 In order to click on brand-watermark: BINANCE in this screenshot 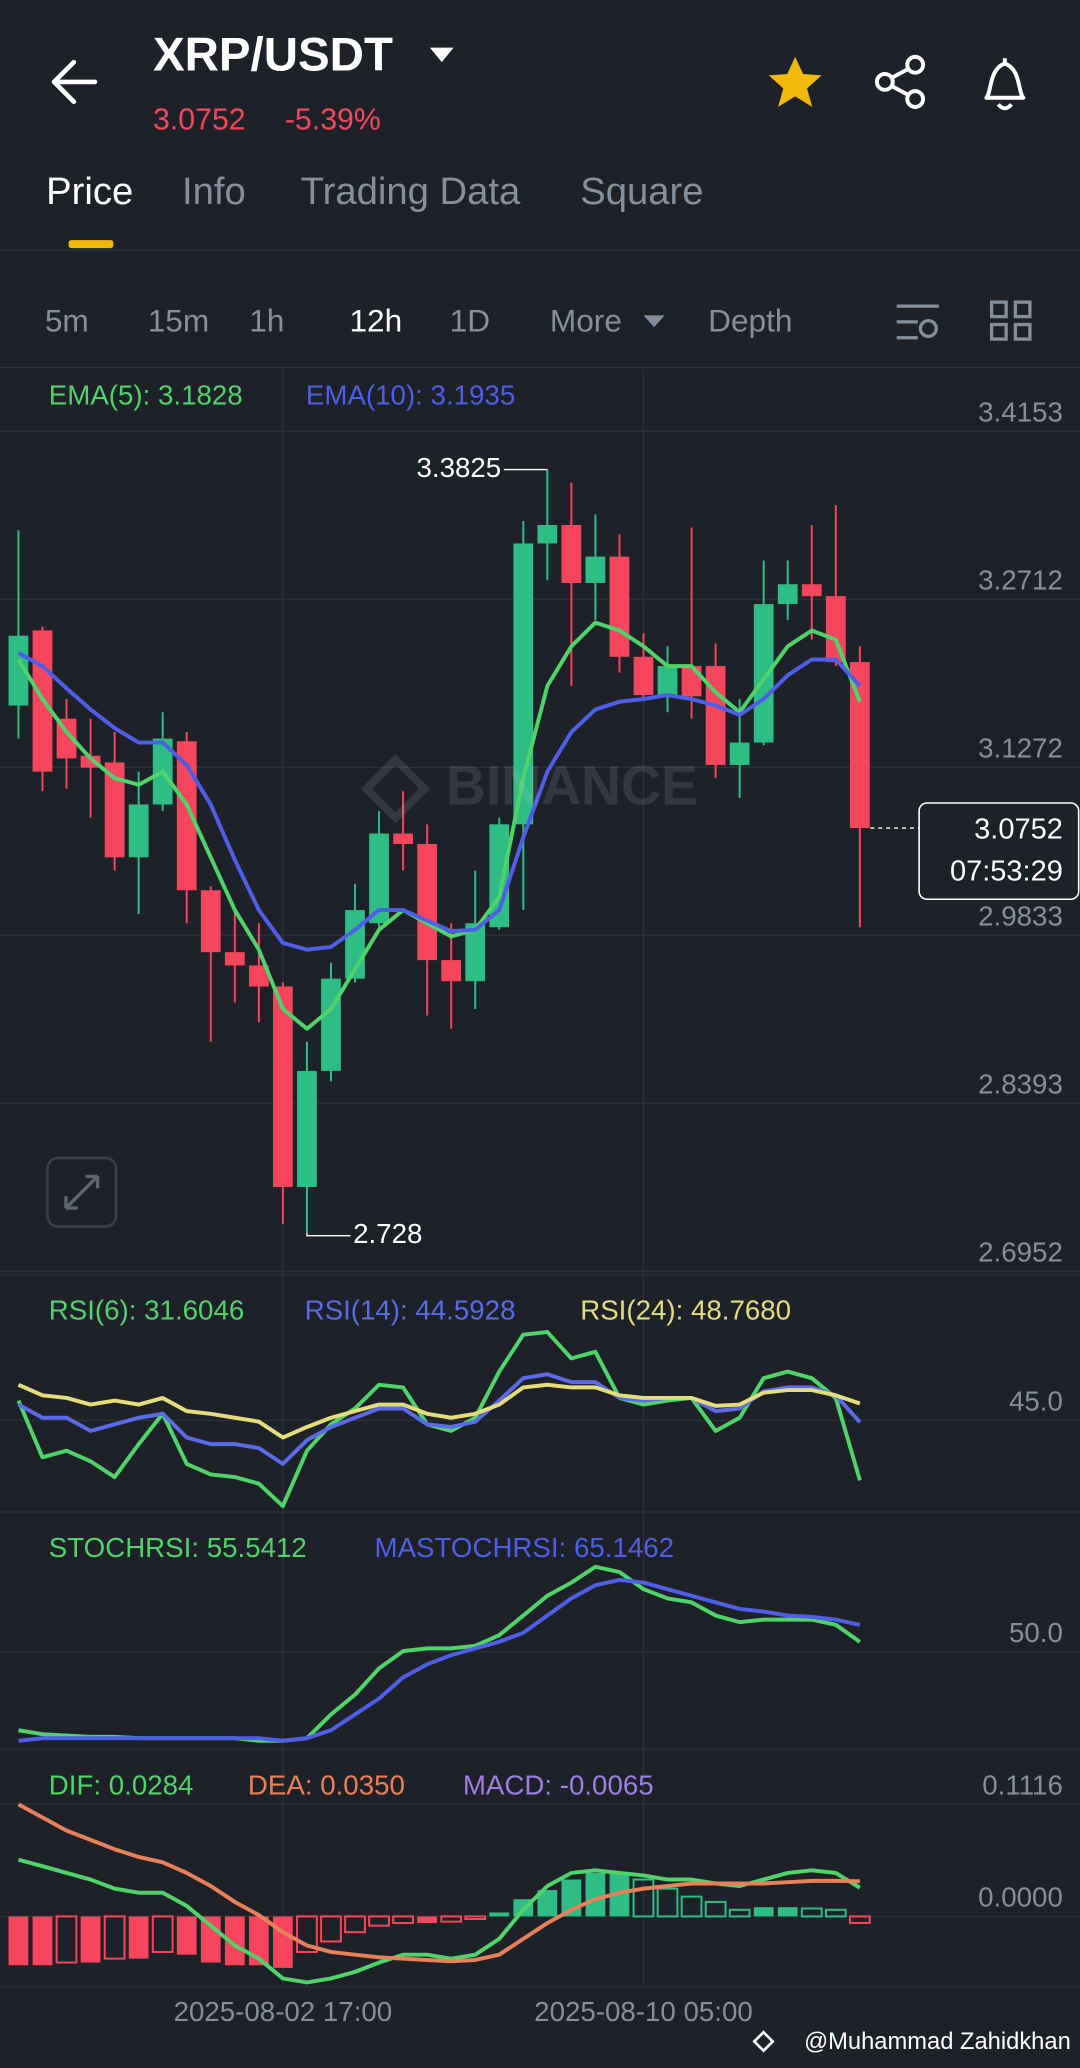, I will do `click(529, 789)`.